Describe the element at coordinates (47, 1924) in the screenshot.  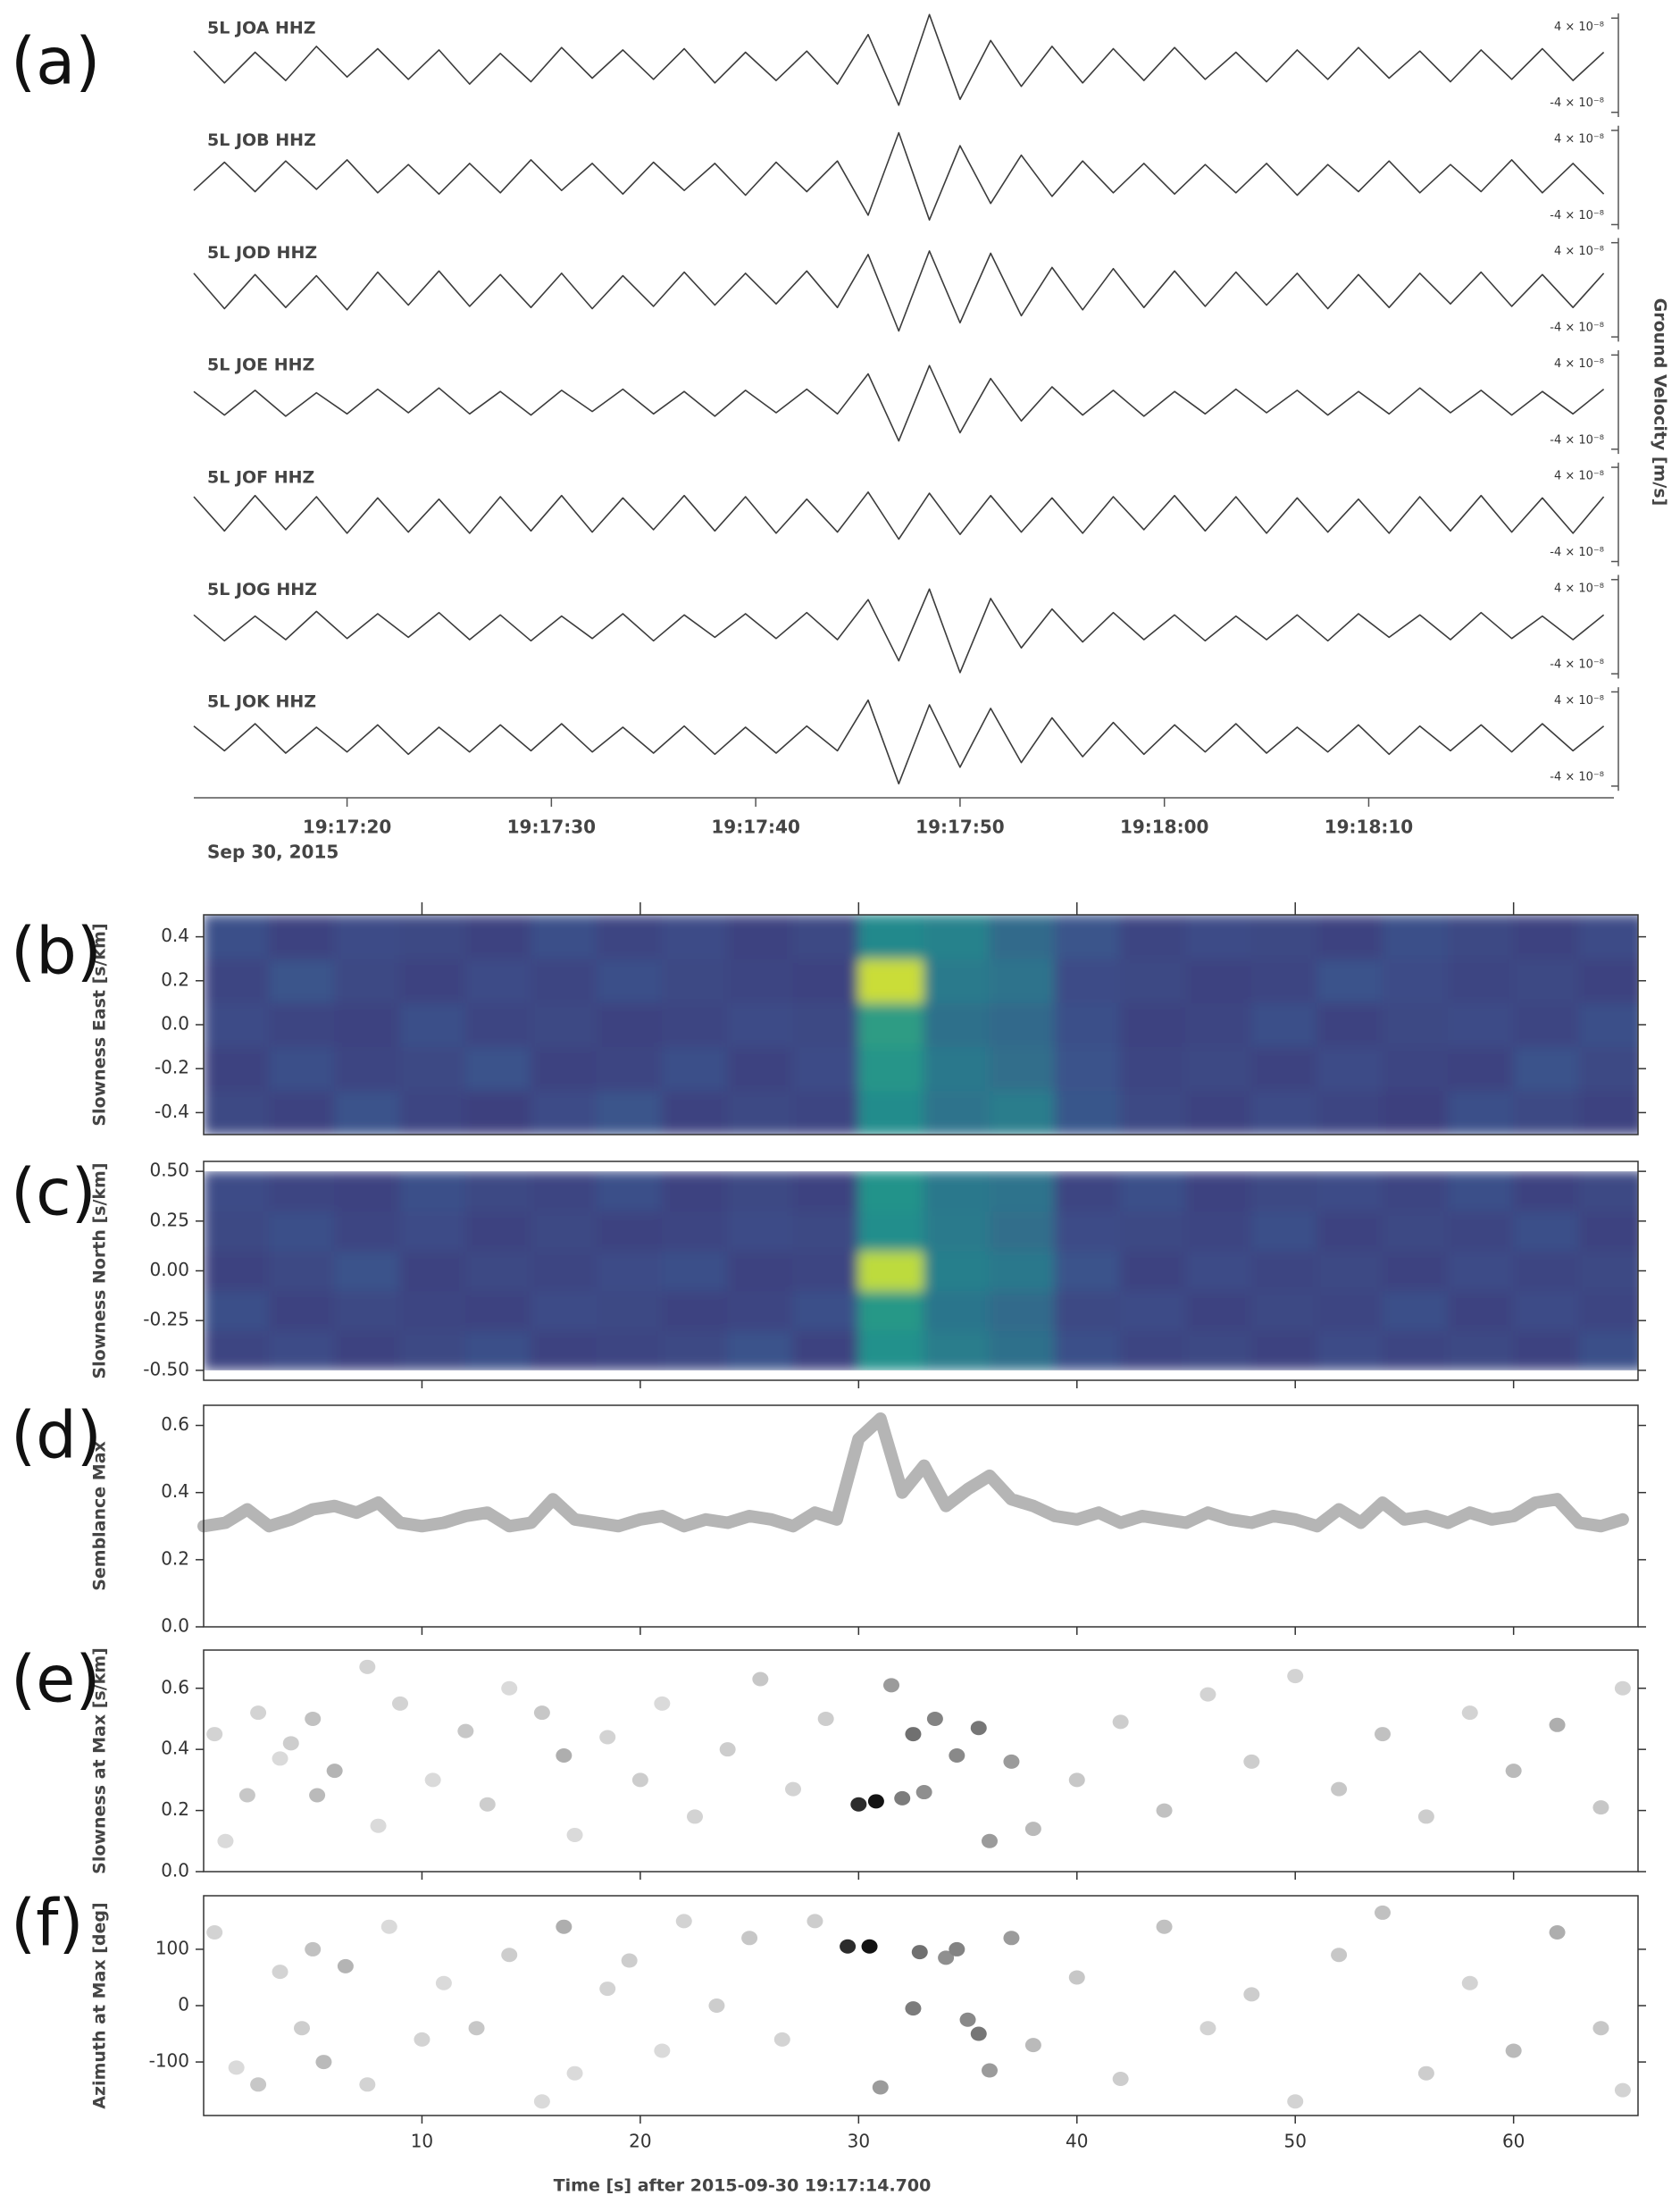
I see `panel-label: (f)` at that location.